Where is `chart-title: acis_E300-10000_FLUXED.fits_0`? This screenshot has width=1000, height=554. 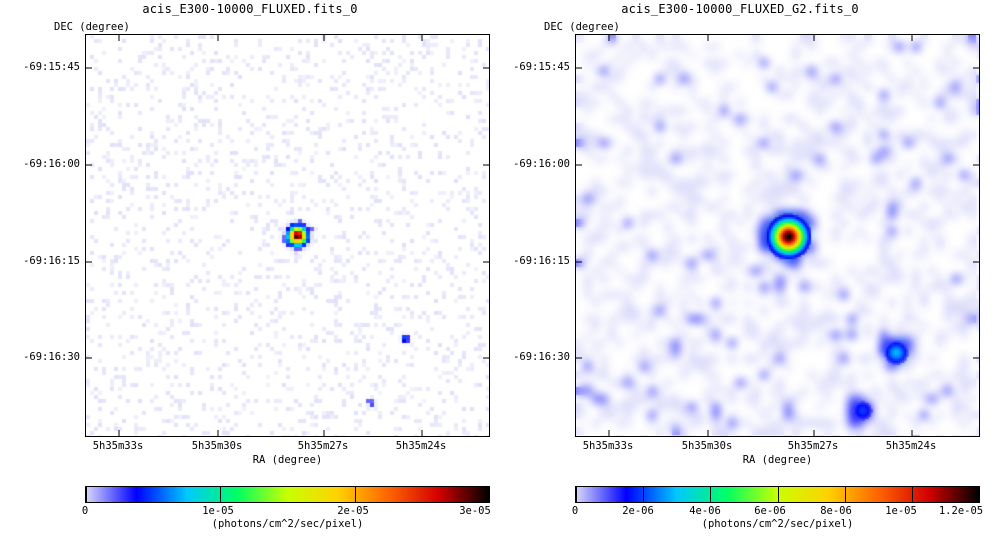
chart-title: acis_E300-10000_FLUXED.fits_0 is located at coordinates (250, 9).